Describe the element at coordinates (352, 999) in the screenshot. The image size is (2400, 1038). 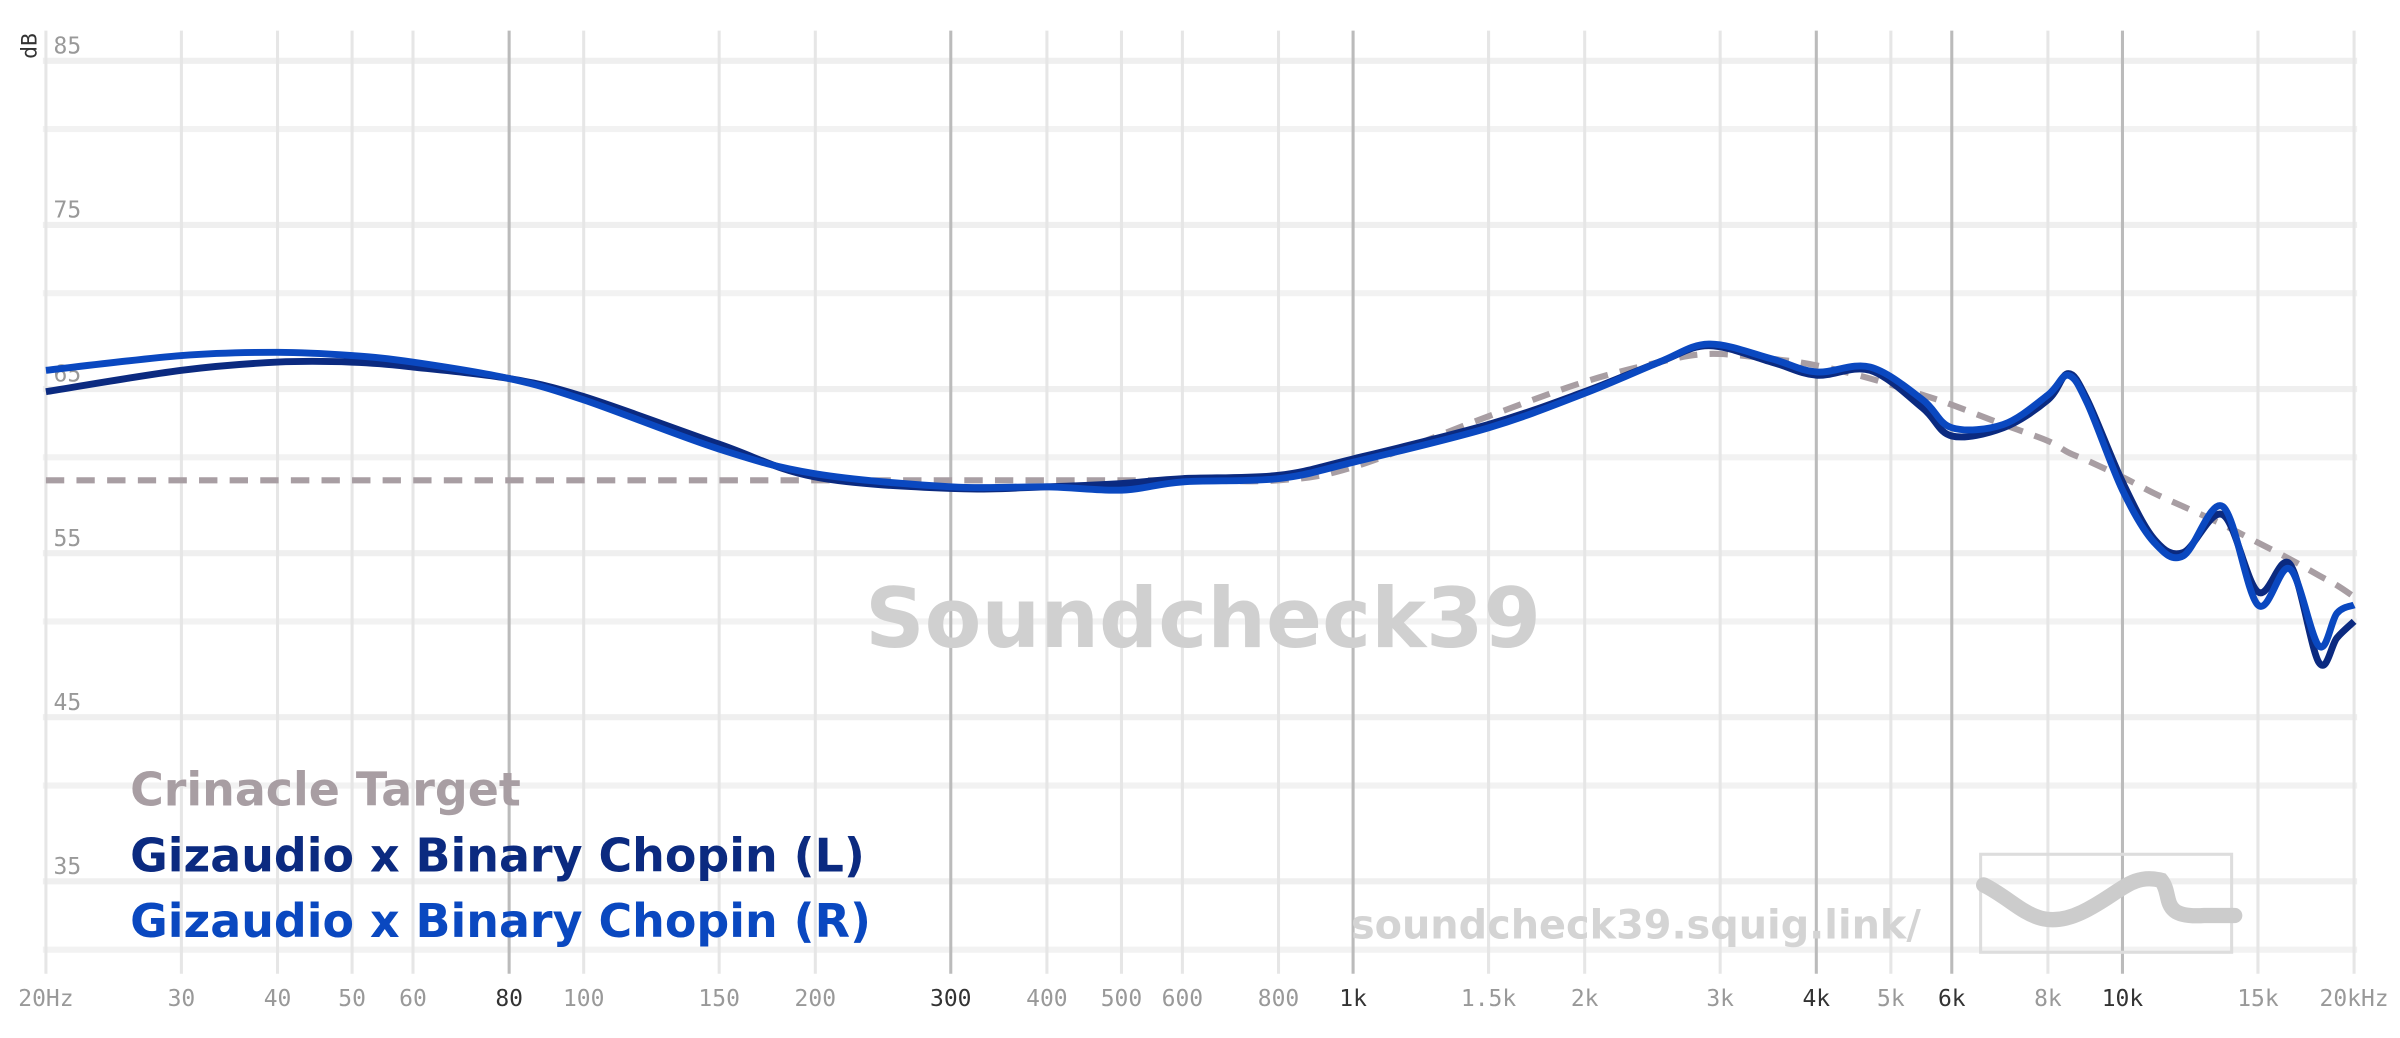
I see `x-tick-label: 50` at that location.